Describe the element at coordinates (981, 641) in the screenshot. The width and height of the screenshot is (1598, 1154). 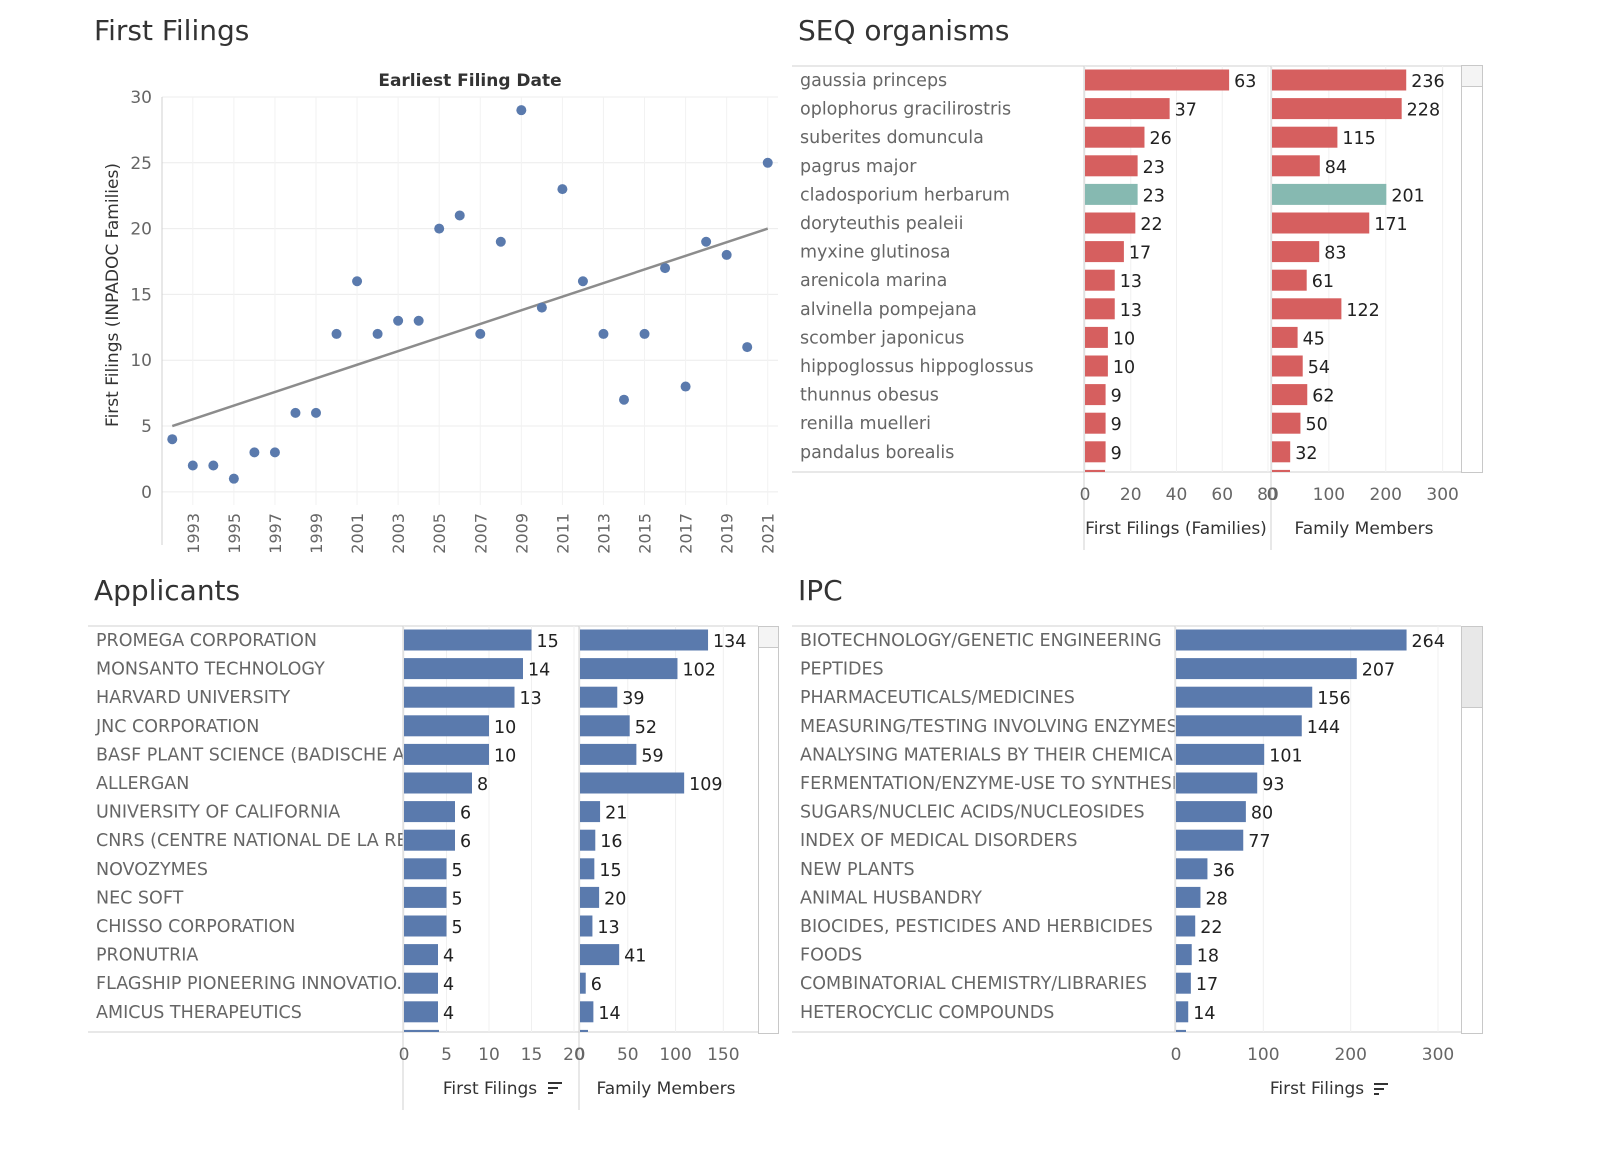
I see `category-label: BIOTECHNOLOGY/GENETIC ENGINEERING` at that location.